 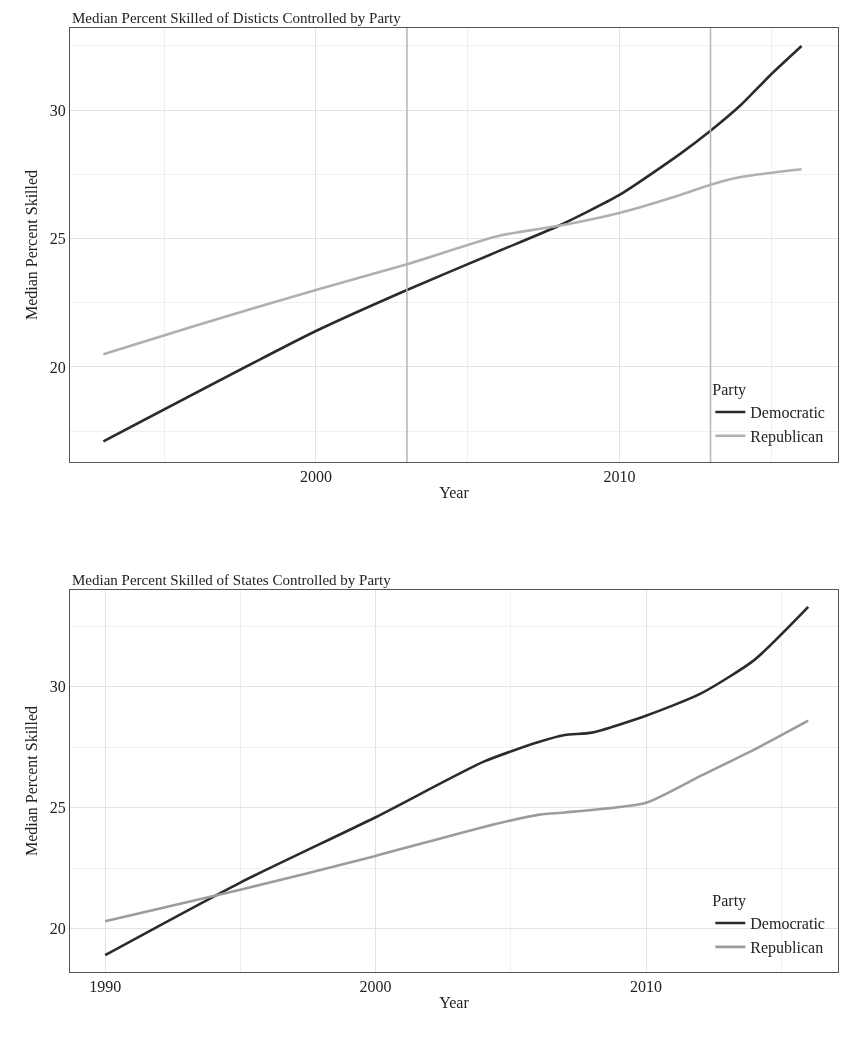 What do you see at coordinates (237, 18) in the screenshot?
I see `chart-title: Median Percent Skilled of Disticts Controlled by Party` at bounding box center [237, 18].